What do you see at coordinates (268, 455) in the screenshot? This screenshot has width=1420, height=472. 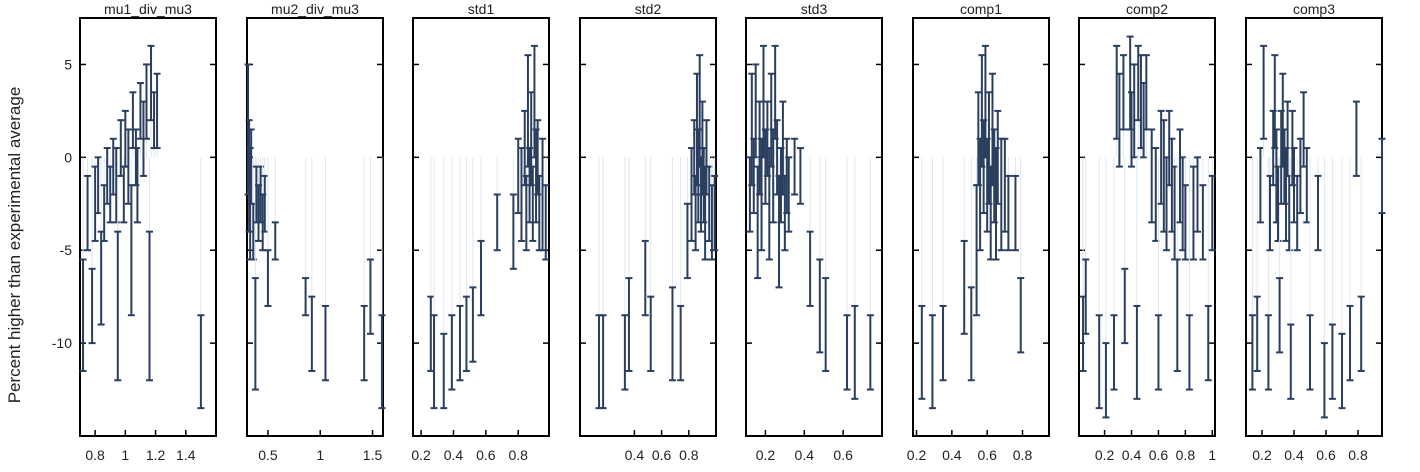 I see `x-tick-label: 0.5` at bounding box center [268, 455].